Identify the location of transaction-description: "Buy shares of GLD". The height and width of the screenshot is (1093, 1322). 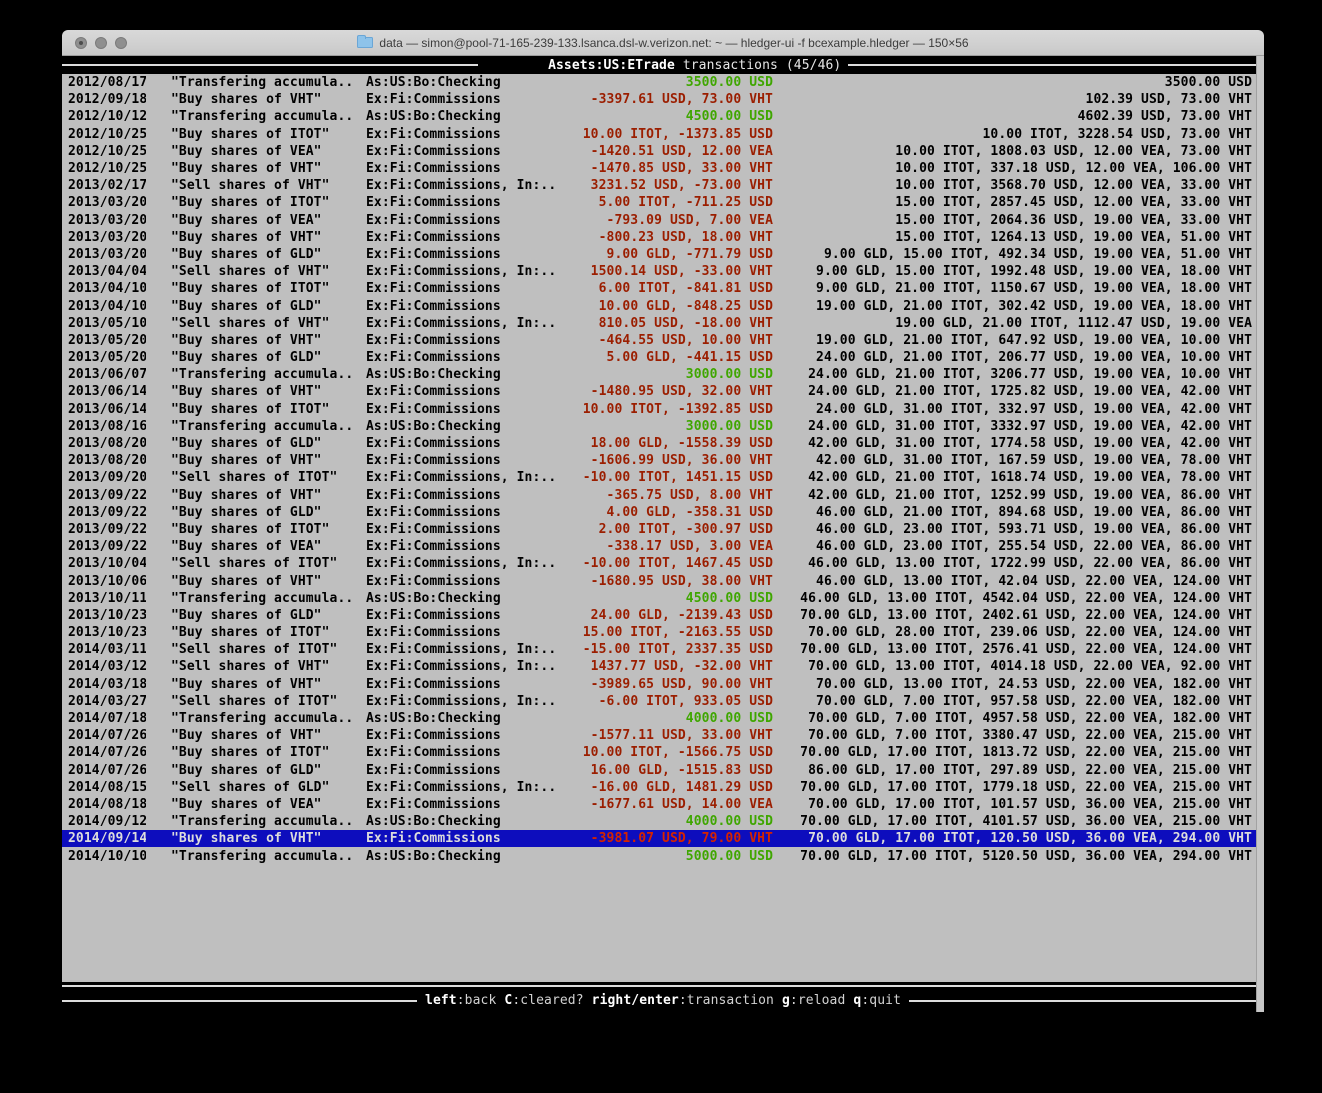
(246, 254).